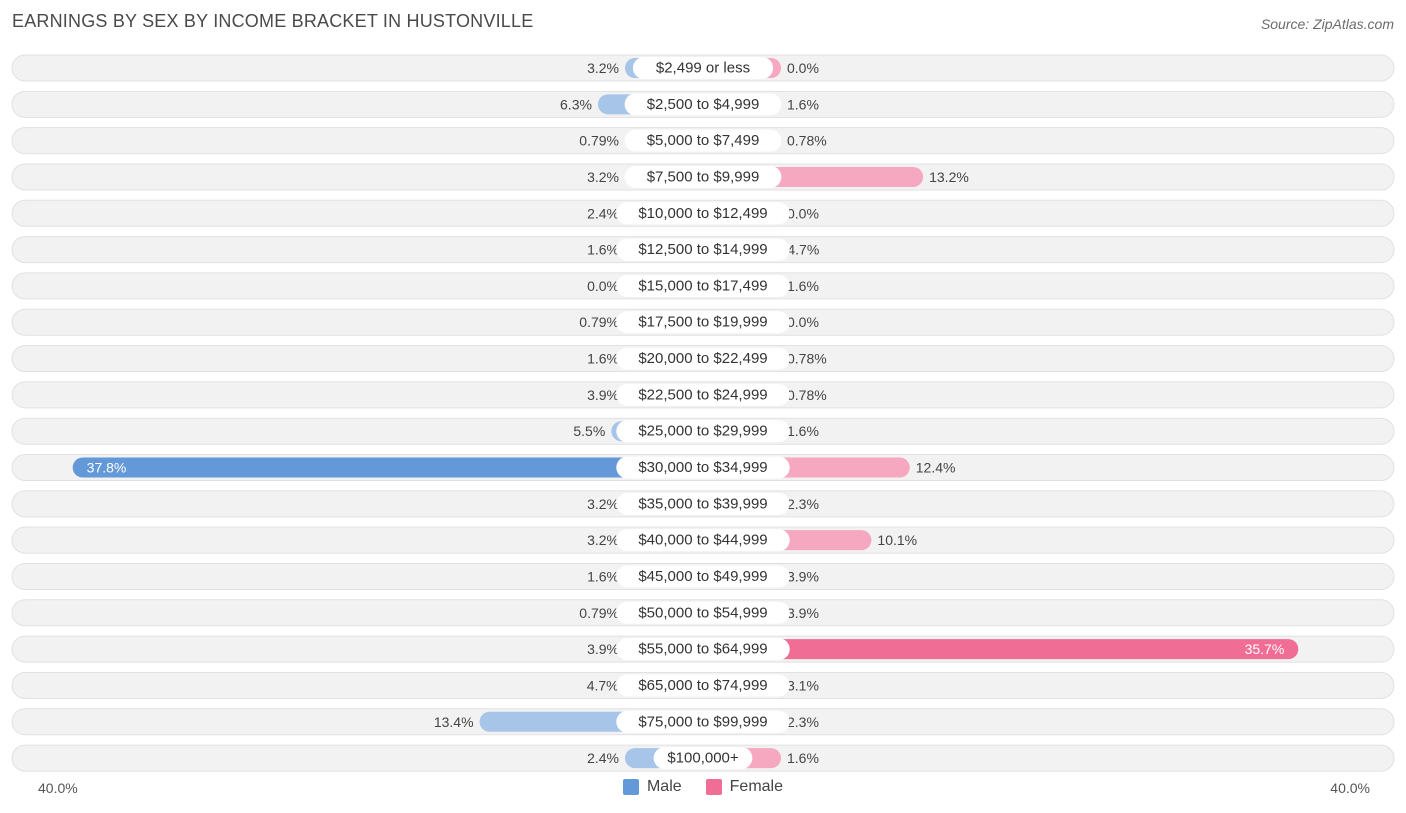  I want to click on male-value-label: 0.0%, so click(603, 286).